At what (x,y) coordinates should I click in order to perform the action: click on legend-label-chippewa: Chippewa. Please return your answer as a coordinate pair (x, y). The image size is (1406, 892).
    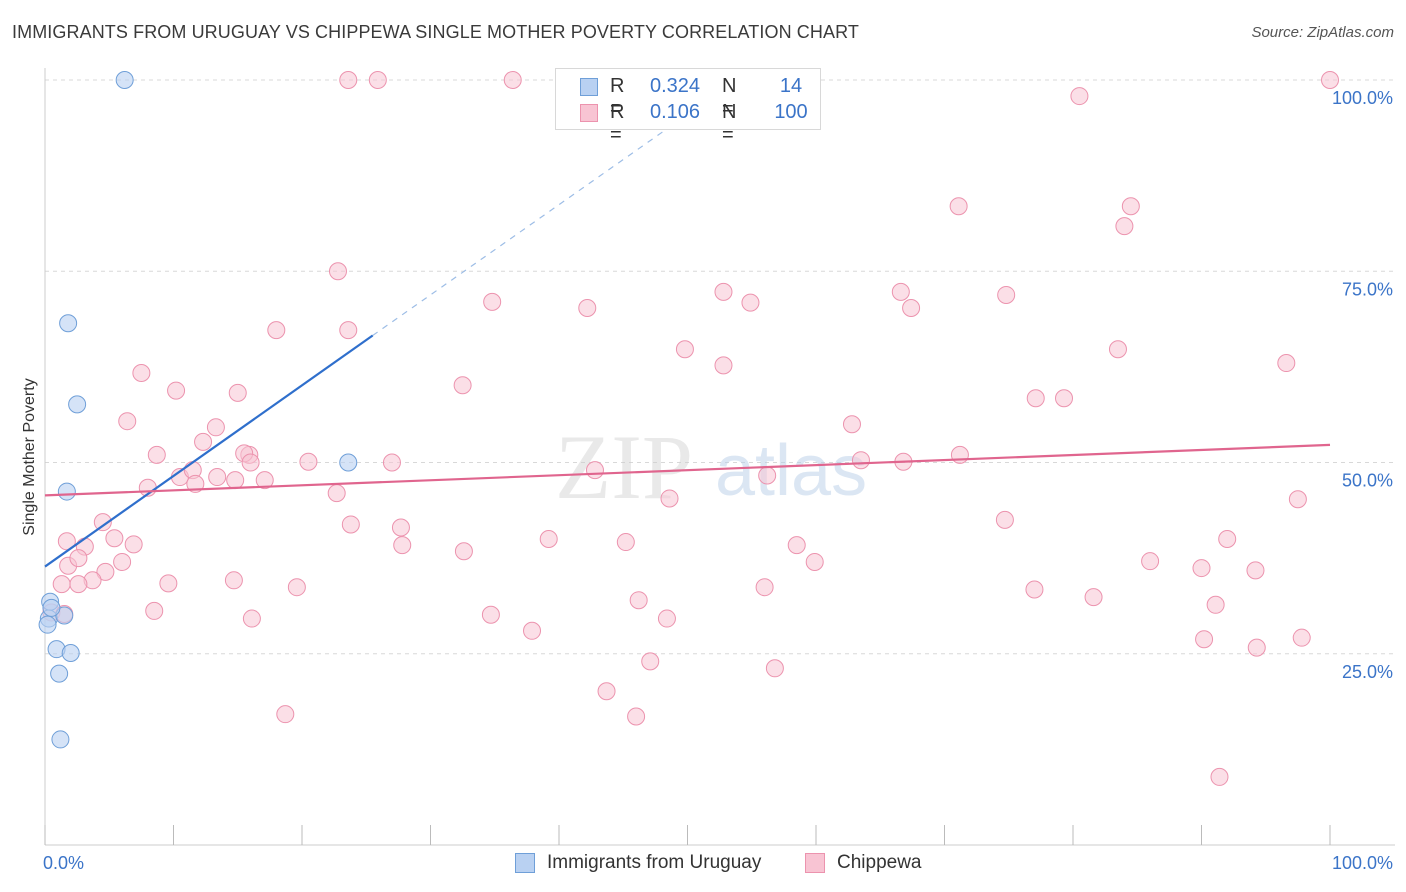
    Looking at the image, I should click on (879, 862).